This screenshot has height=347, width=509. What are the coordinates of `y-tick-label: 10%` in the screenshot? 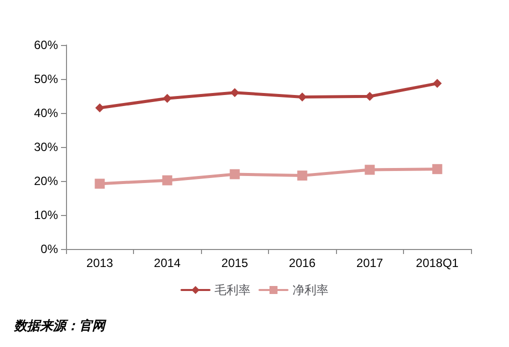 It's located at (46, 215).